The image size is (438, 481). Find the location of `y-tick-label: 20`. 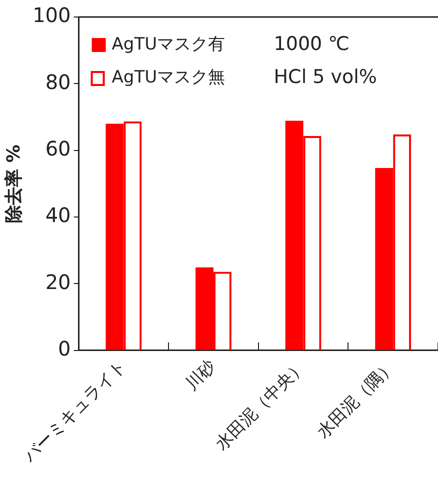

y-tick-label: 20 is located at coordinates (58, 282).